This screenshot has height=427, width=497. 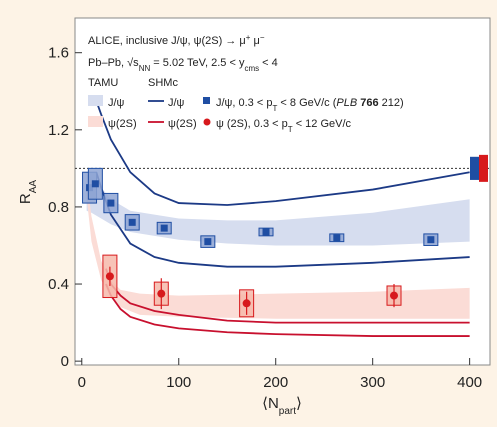 I want to click on x-axis-label: ⟨Npart⟩, so click(x=282, y=406).